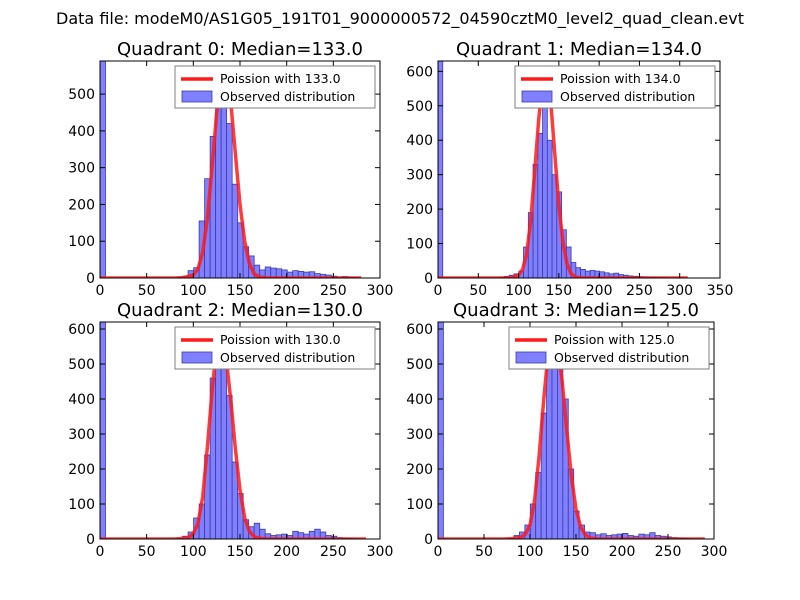  What do you see at coordinates (720, 291) in the screenshot?
I see `x-tick-label: 350` at bounding box center [720, 291].